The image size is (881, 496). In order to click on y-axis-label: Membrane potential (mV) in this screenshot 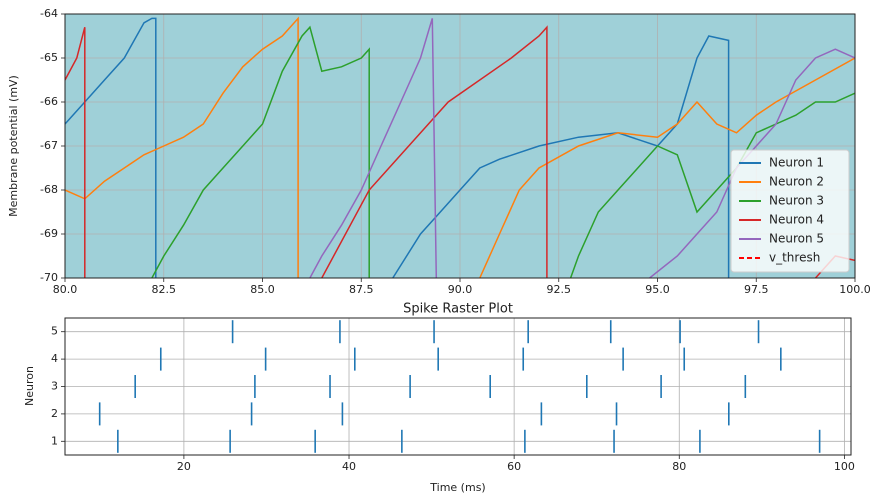, I will do `click(13, 146)`.